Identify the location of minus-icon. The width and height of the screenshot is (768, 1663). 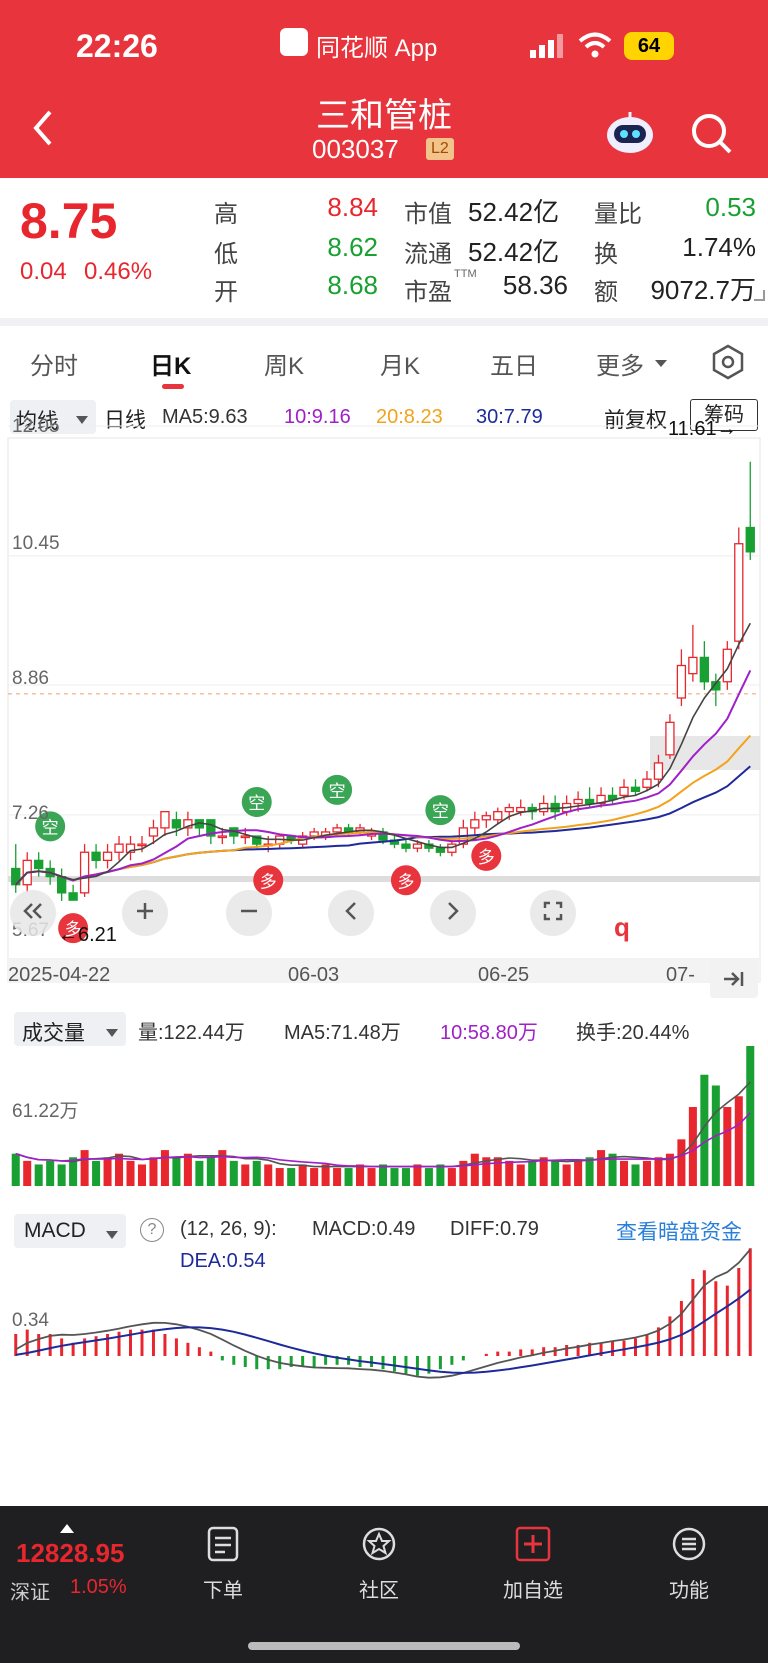
(249, 913).